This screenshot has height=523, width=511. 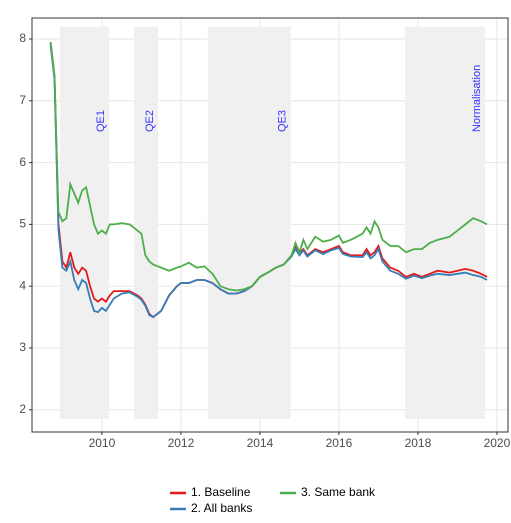 I want to click on period-label: QE3, so click(x=283, y=121).